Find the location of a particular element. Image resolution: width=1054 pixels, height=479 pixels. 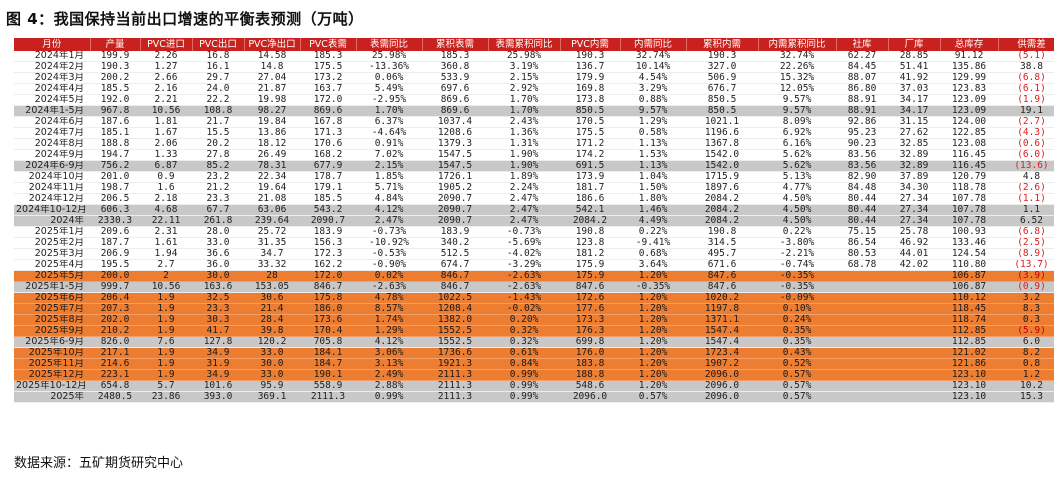

table-cell: 37.03 is located at coordinates (914, 89).